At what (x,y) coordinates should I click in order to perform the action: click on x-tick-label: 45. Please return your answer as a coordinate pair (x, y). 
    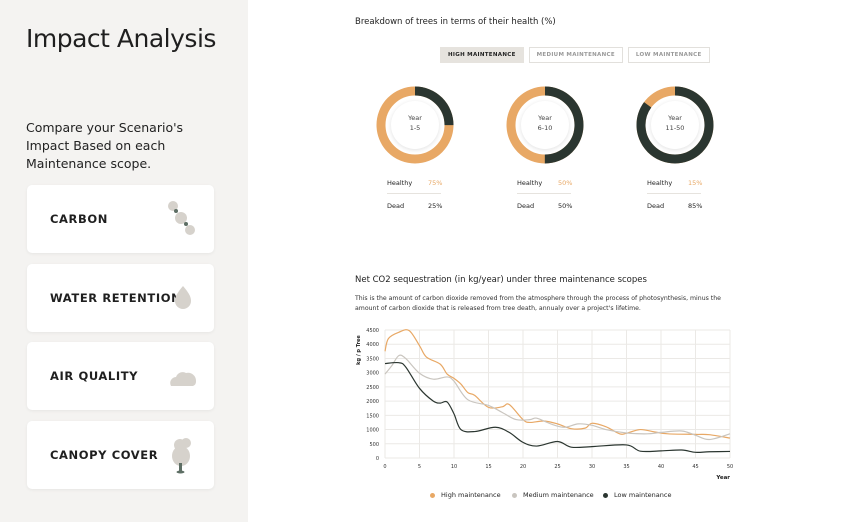
    Looking at the image, I should click on (695, 467).